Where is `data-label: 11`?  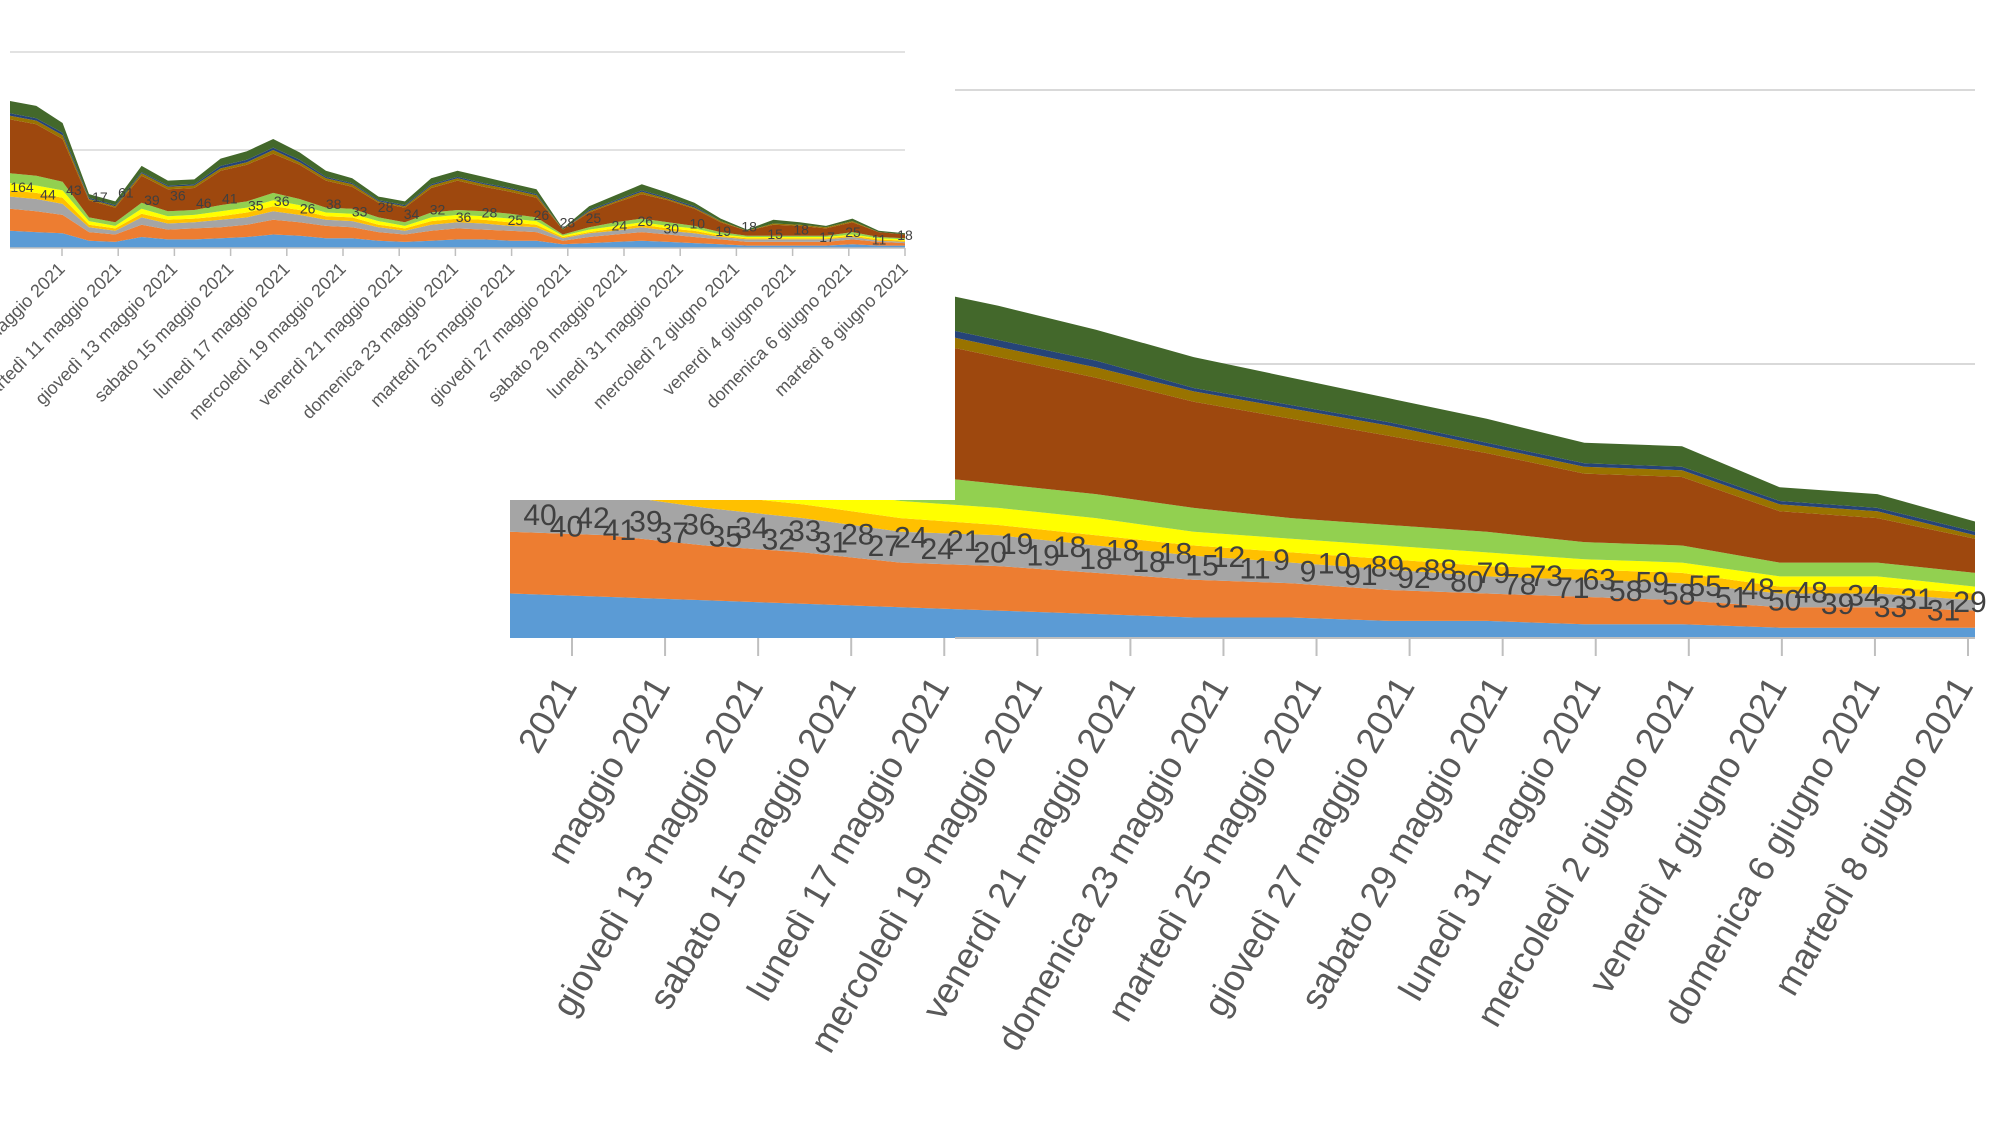 data-label: 11 is located at coordinates (1254, 569).